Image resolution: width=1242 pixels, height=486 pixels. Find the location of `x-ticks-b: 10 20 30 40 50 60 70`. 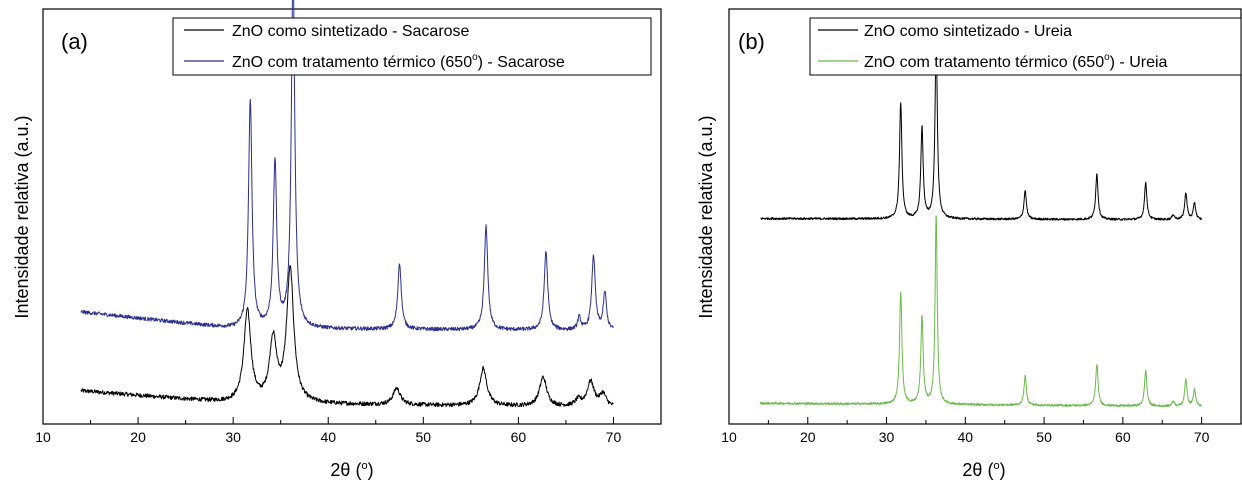

x-ticks-b: 10 20 30 40 50 60 70 is located at coordinates (981, 431).